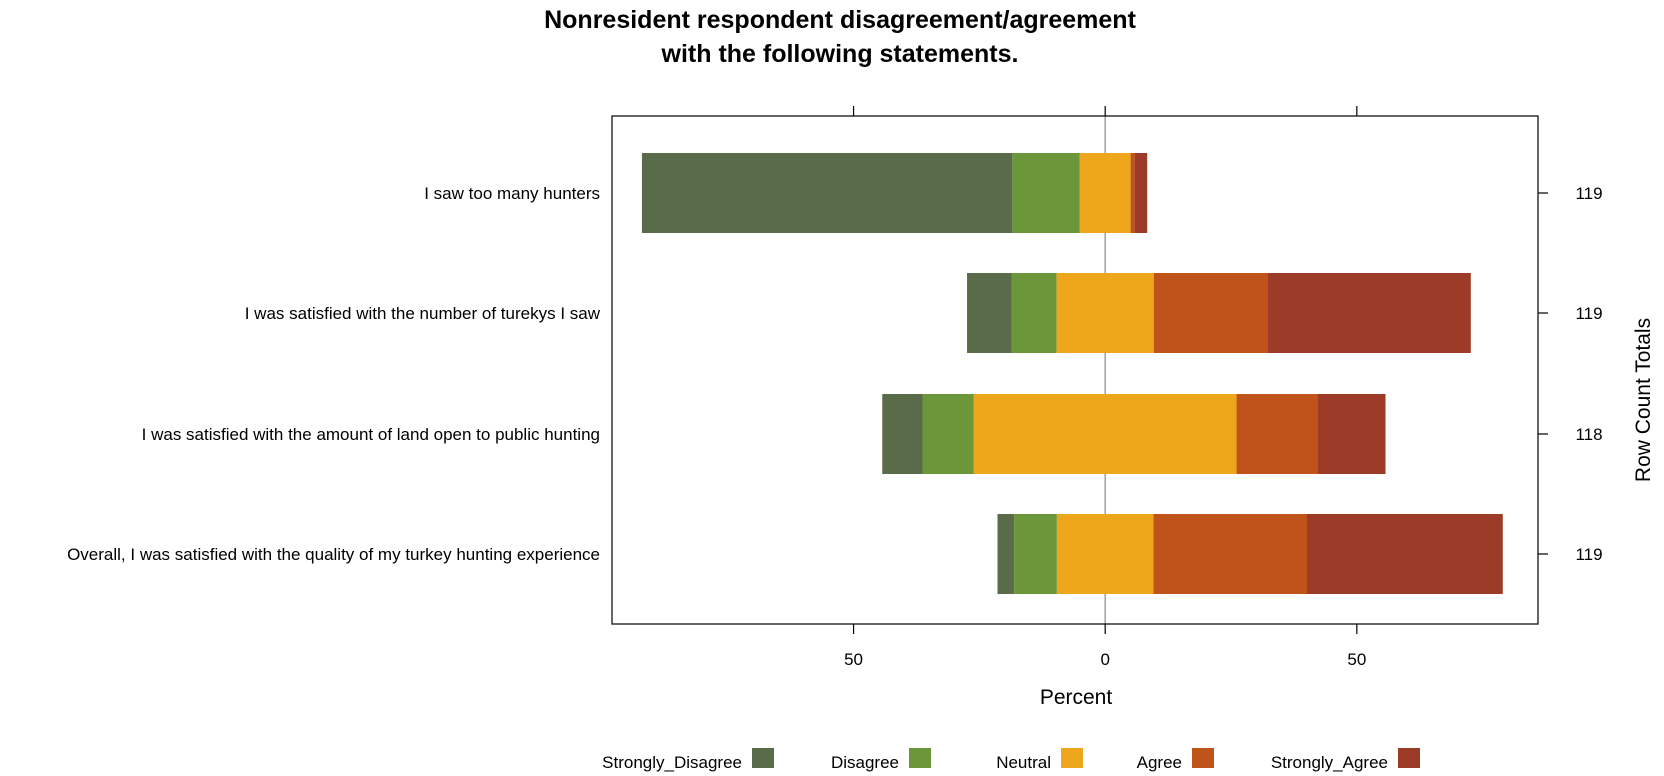 The height and width of the screenshot is (776, 1664). I want to click on legend-label: Disagree, so click(865, 762).